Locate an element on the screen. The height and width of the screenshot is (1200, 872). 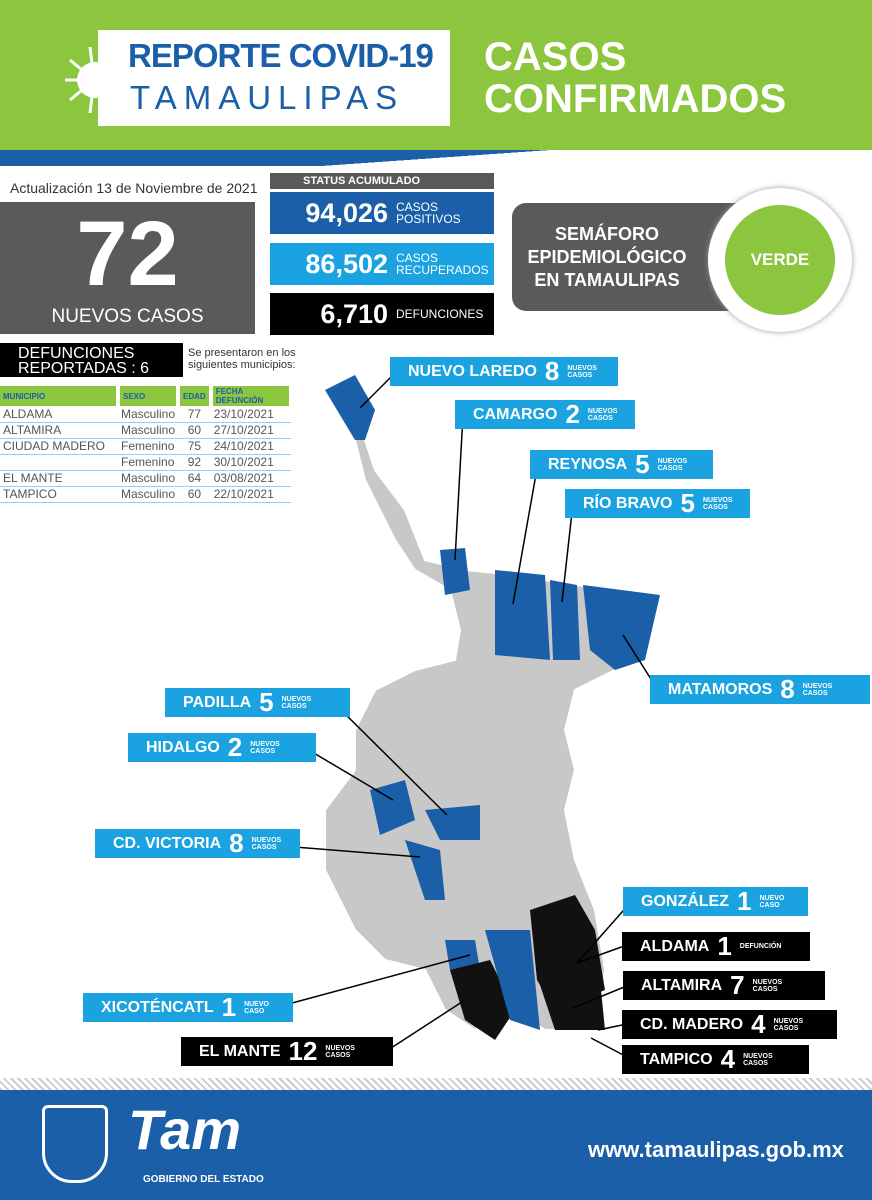
region-el-mante is located at coordinates (482, 1000).